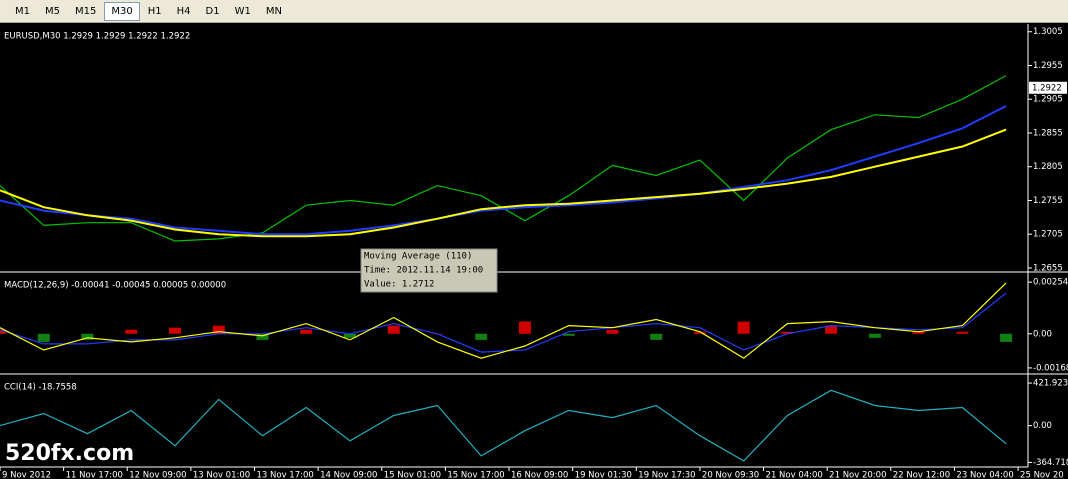 The width and height of the screenshot is (1068, 479). What do you see at coordinates (1048, 66) in the screenshot?
I see `y-tick-label: 1.2955` at bounding box center [1048, 66].